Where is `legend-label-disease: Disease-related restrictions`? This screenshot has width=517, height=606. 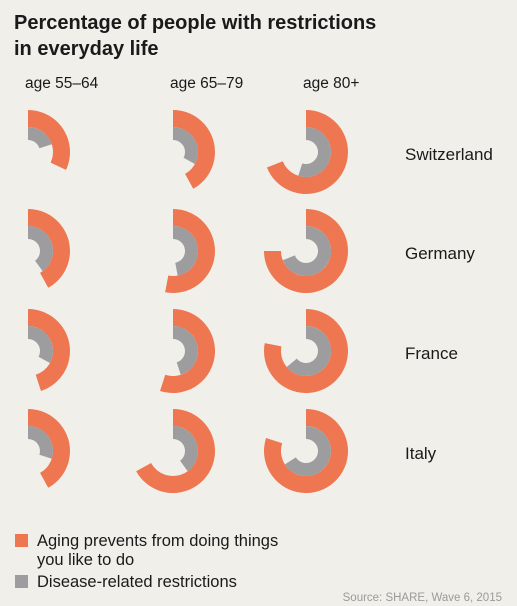 legend-label-disease: Disease-related restrictions is located at coordinates (137, 582).